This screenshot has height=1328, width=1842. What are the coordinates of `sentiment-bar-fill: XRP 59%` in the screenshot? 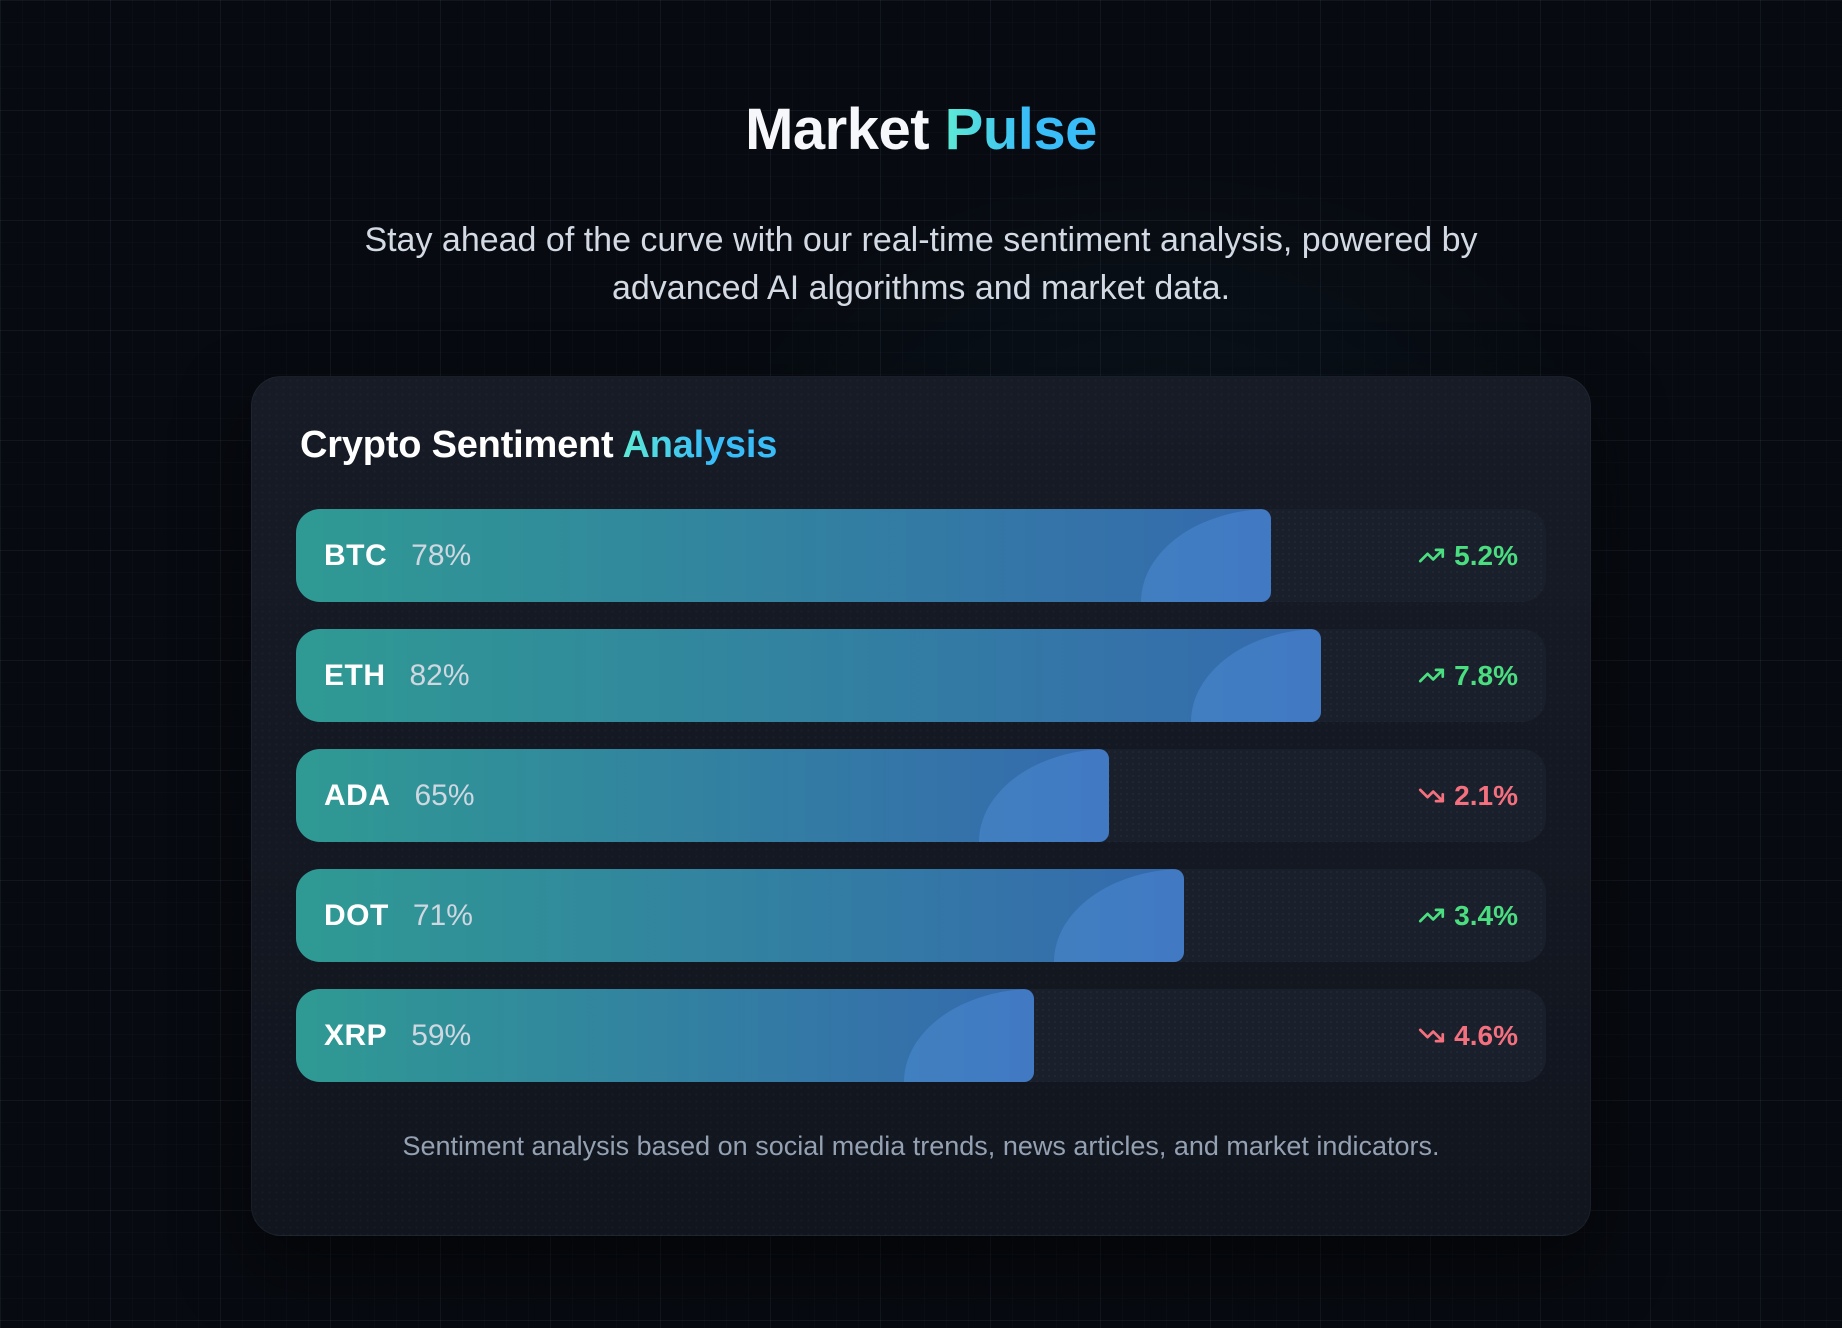 It's located at (665, 1035).